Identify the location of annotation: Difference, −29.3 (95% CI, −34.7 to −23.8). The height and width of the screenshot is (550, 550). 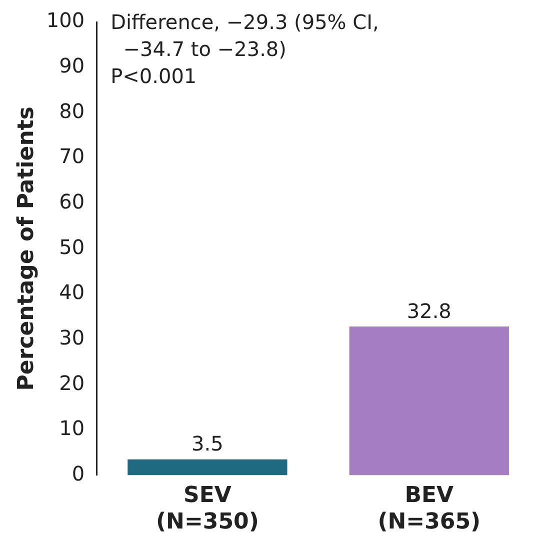
(244, 36).